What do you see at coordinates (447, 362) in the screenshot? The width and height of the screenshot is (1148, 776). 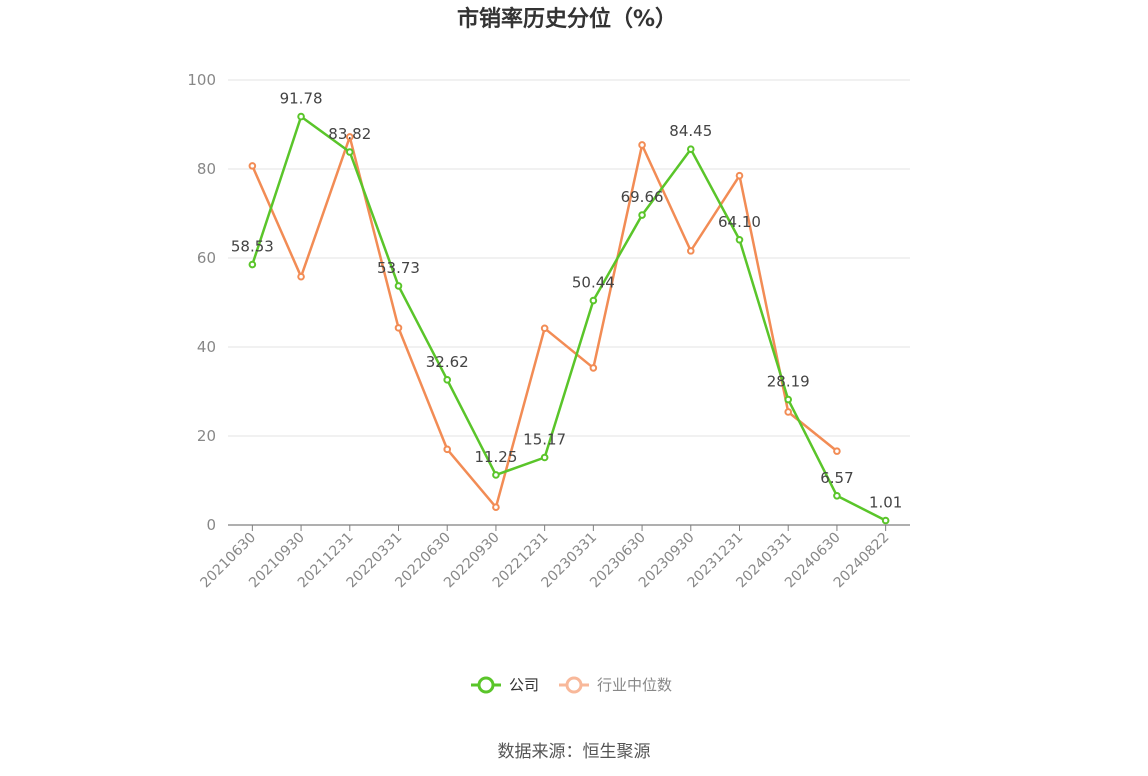 I see `data-label: 32.62` at bounding box center [447, 362].